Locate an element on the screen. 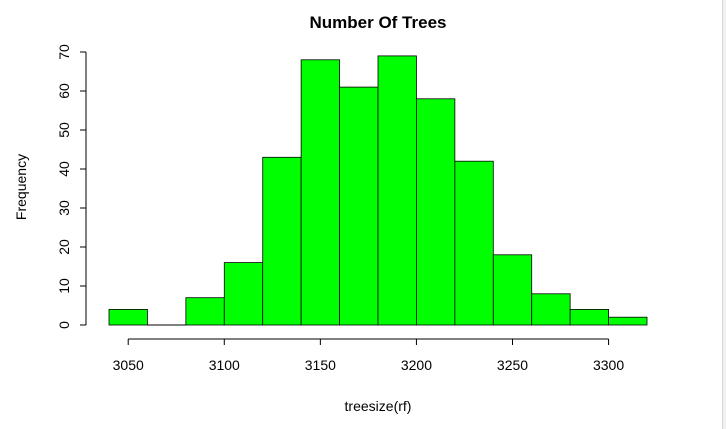 The height and width of the screenshot is (429, 726). y-tick-label: 10 is located at coordinates (64, 286).